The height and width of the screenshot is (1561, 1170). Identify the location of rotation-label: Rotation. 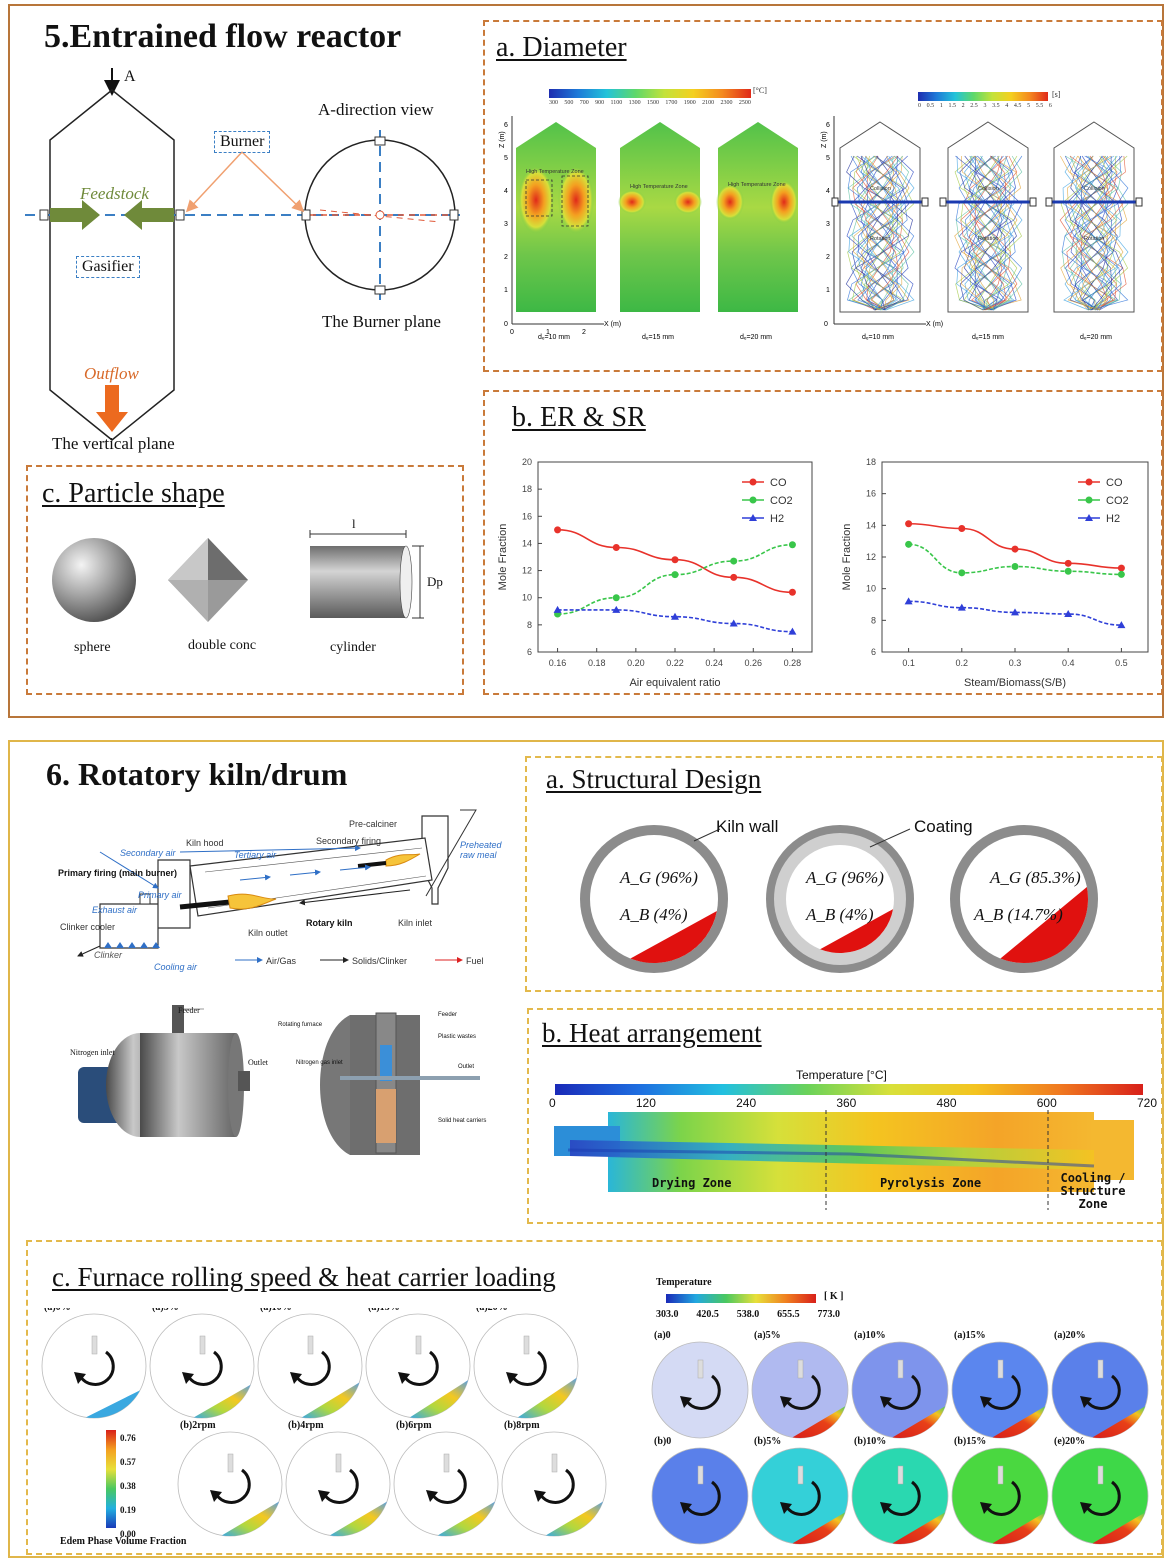
(1094, 239).